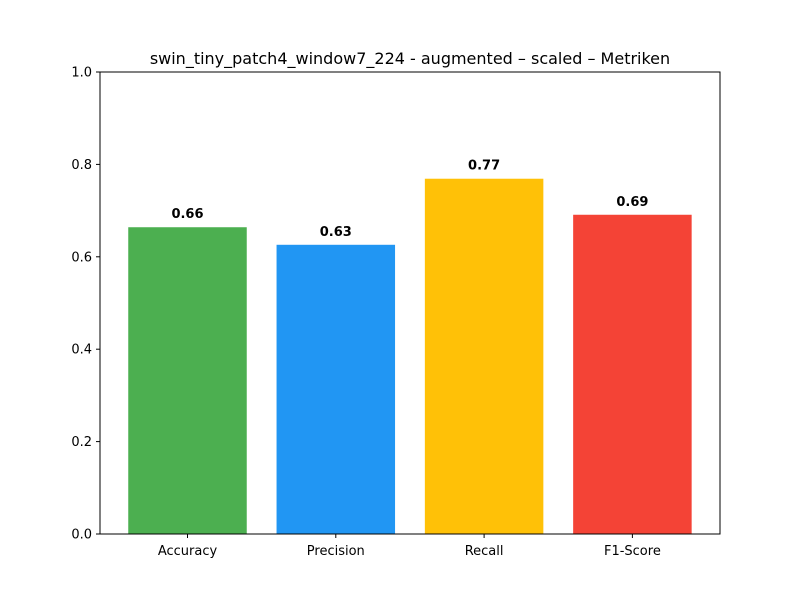 The height and width of the screenshot is (600, 800). Describe the element at coordinates (484, 551) in the screenshot. I see `x-tick-label: Recall` at that location.